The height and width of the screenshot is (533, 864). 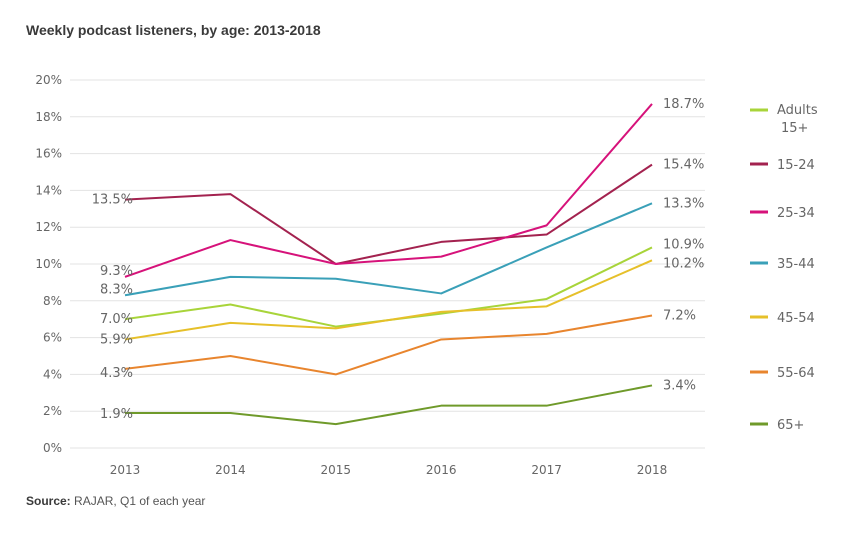 What do you see at coordinates (546, 470) in the screenshot?
I see `x-tick-label: 2017` at bounding box center [546, 470].